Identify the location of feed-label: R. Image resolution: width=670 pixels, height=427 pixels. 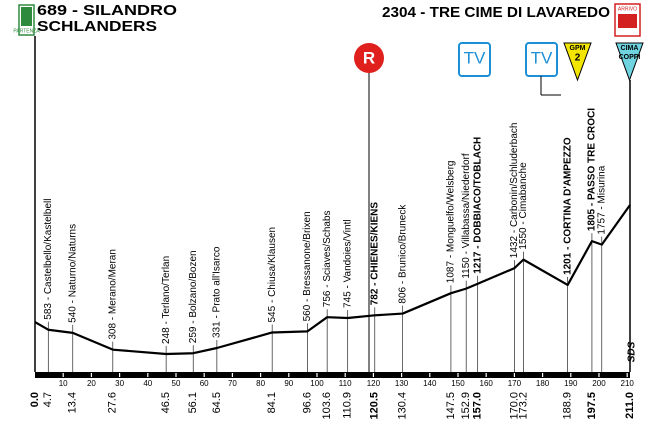
(369, 57).